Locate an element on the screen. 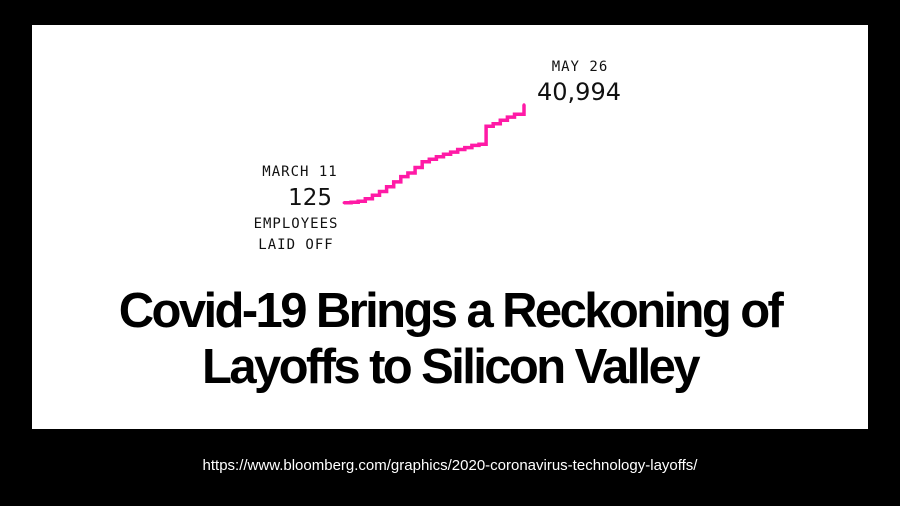  chart-series-layer is located at coordinates (434, 154).